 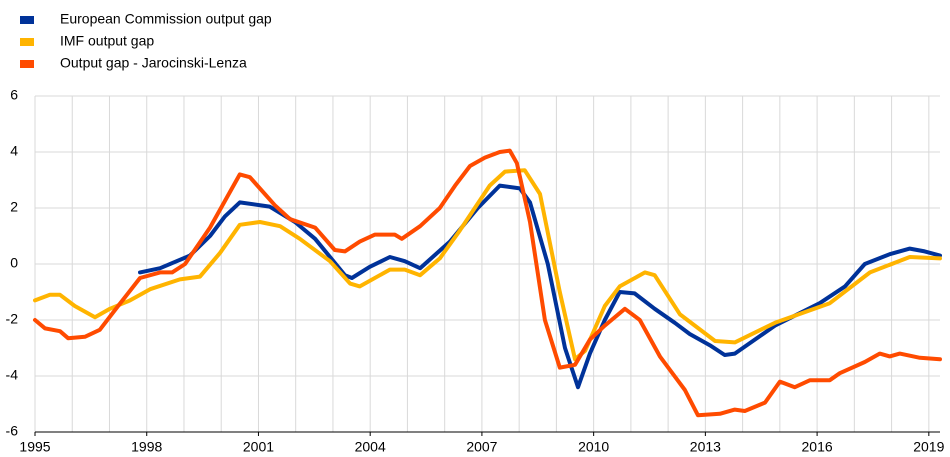 I want to click on x-tick-label: 2019, so click(x=928, y=447).